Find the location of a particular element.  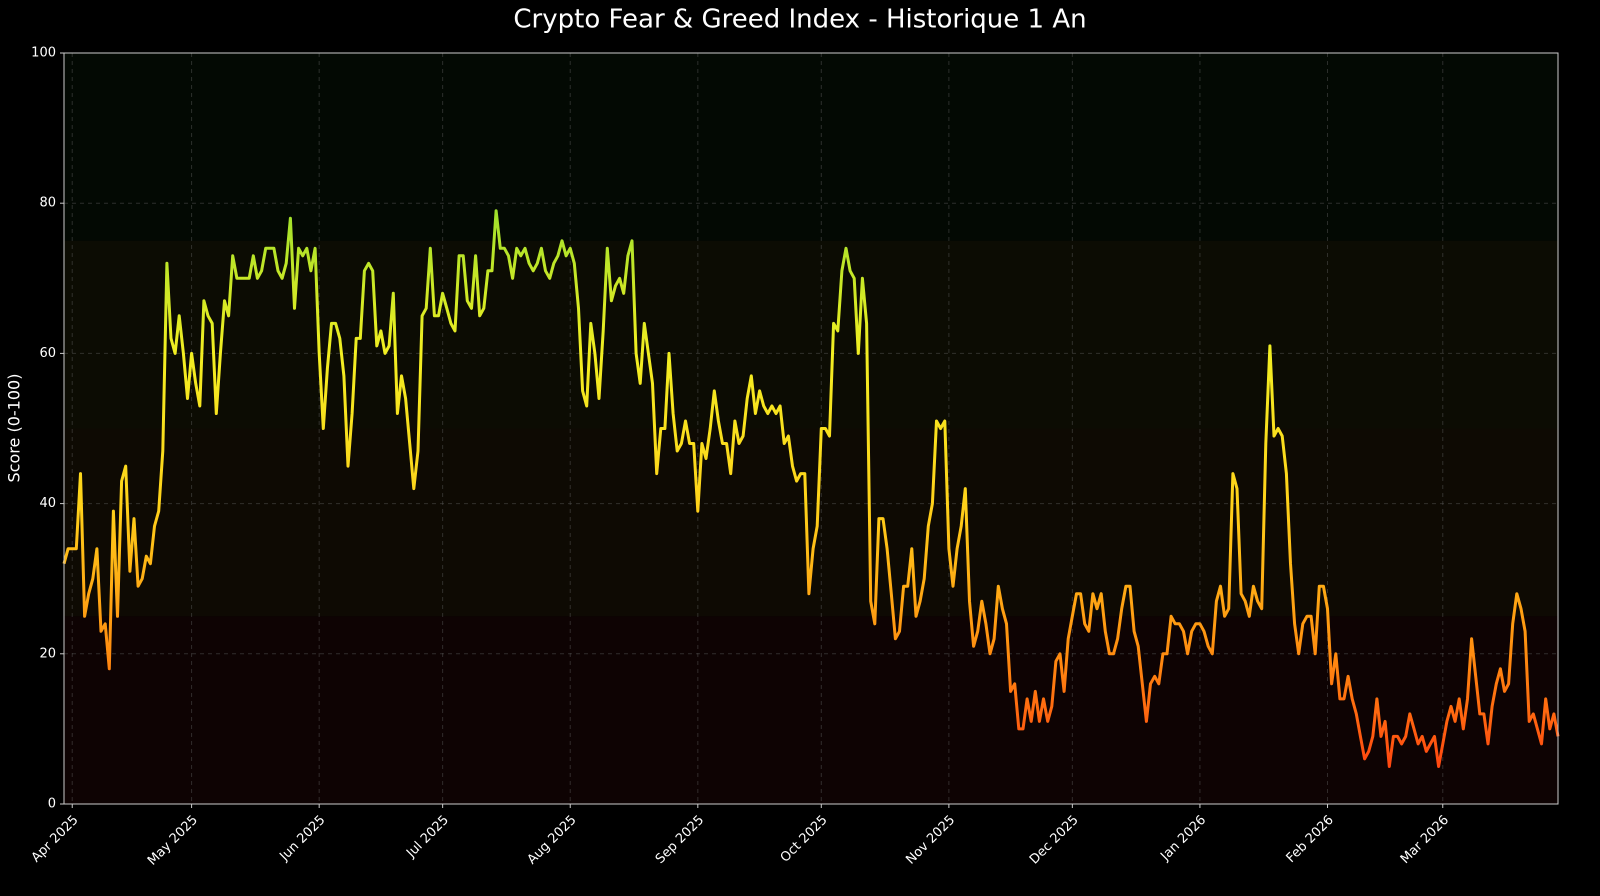

x-tick-label: Jun 2025 is located at coordinates (302, 839).